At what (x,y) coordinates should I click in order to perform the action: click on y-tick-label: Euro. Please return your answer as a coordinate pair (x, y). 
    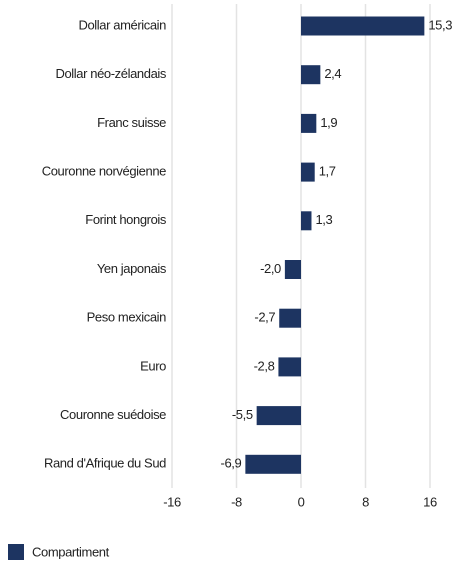
    Looking at the image, I should click on (153, 365).